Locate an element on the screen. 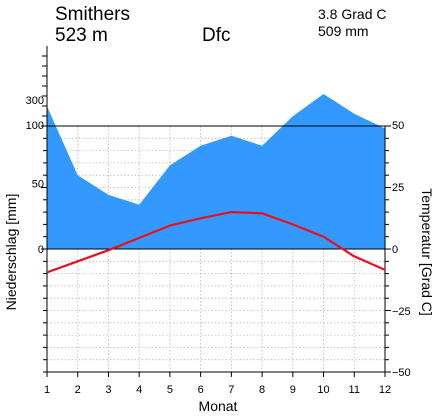  temperature-line is located at coordinates (216, 242).